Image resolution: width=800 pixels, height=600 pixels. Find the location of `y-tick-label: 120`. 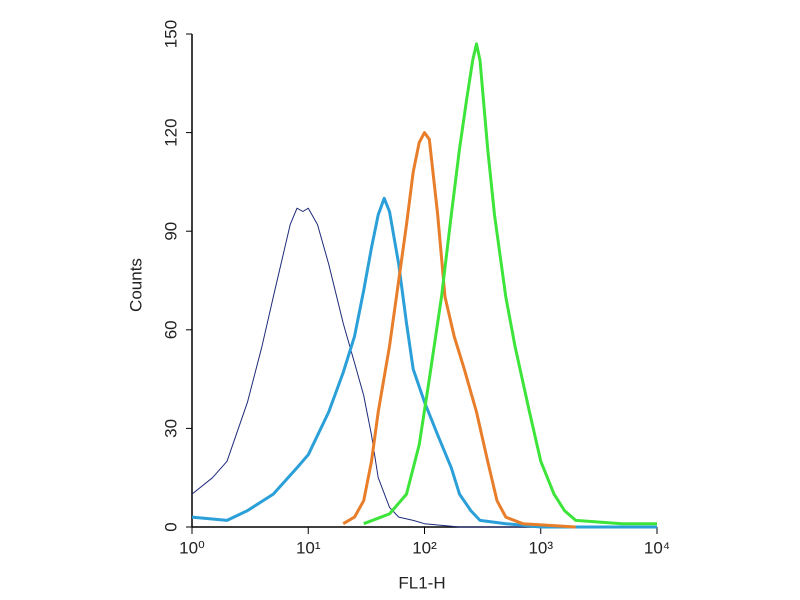

y-tick-label: 120 is located at coordinates (170, 132).